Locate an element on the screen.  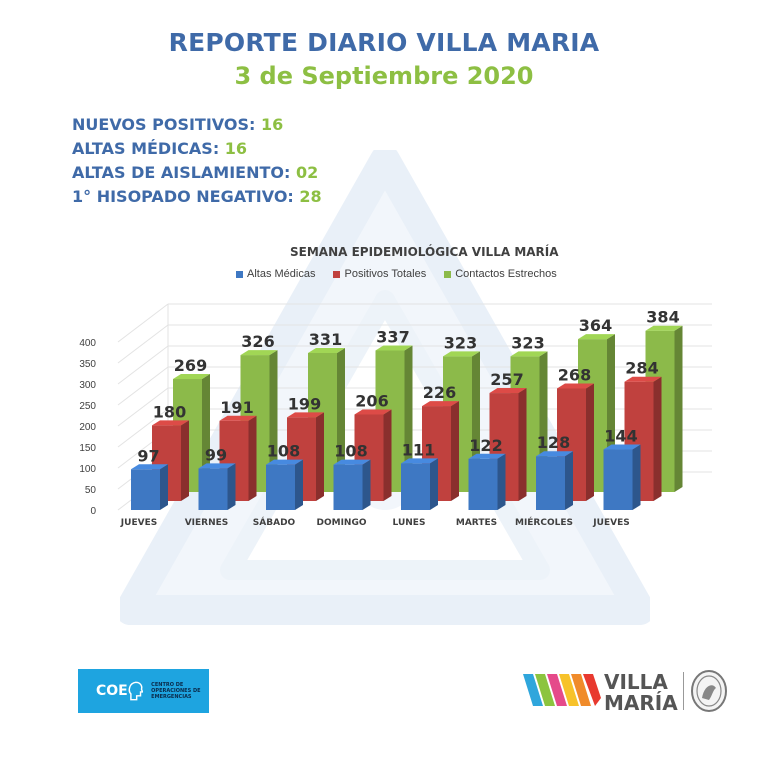
report-date: 3 de Septiembre 2020 is located at coordinates (384, 76).